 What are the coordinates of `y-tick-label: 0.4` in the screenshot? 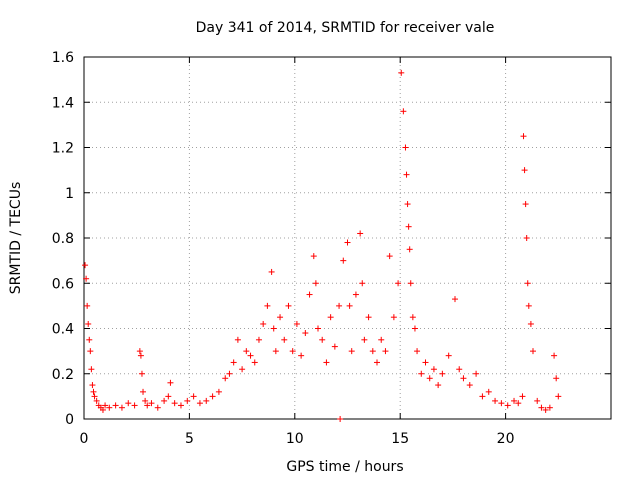 It's located at (63, 330).